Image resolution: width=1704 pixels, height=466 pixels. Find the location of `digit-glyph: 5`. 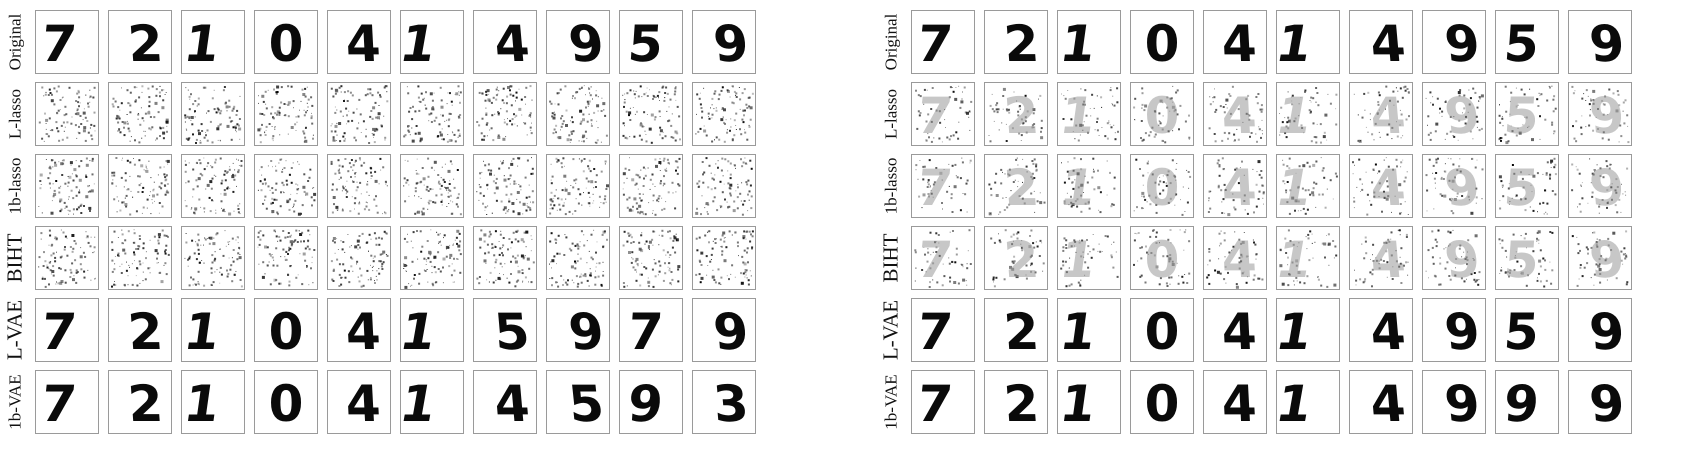

digit-glyph: 5 is located at coordinates (1521, 332).